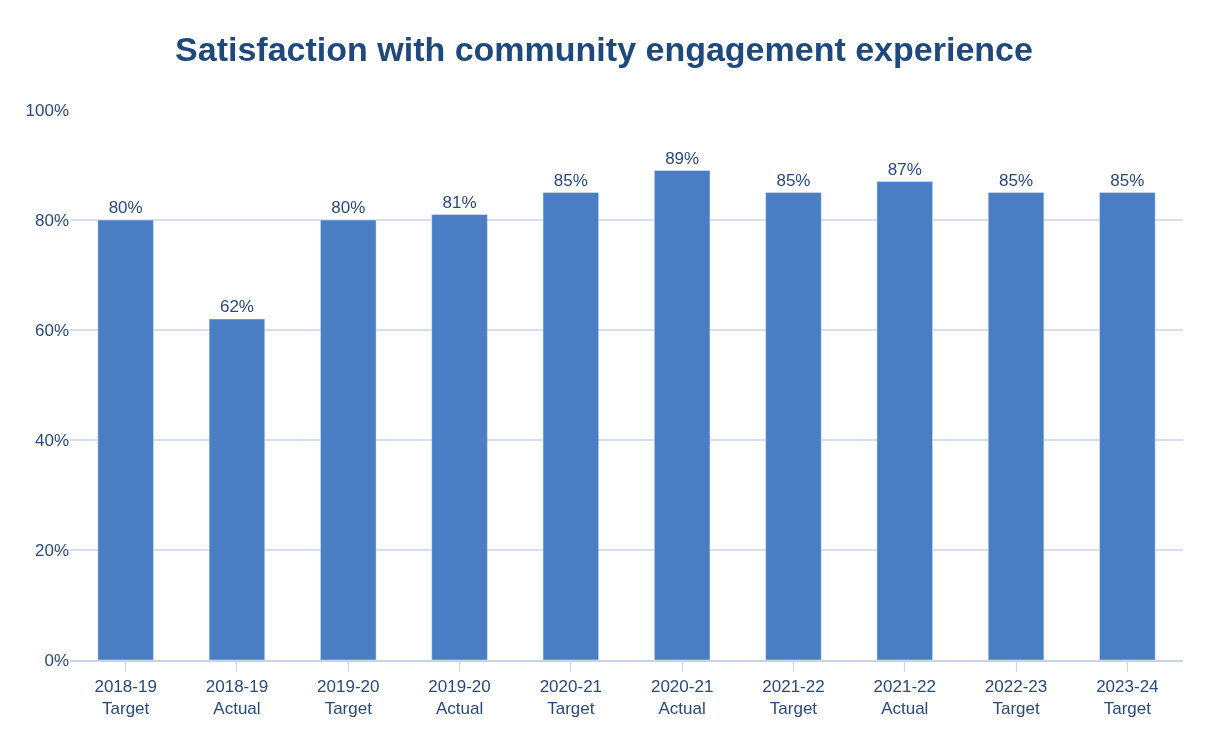 Image resolution: width=1208 pixels, height=740 pixels. I want to click on y-tick-label: 60%, so click(51, 330).